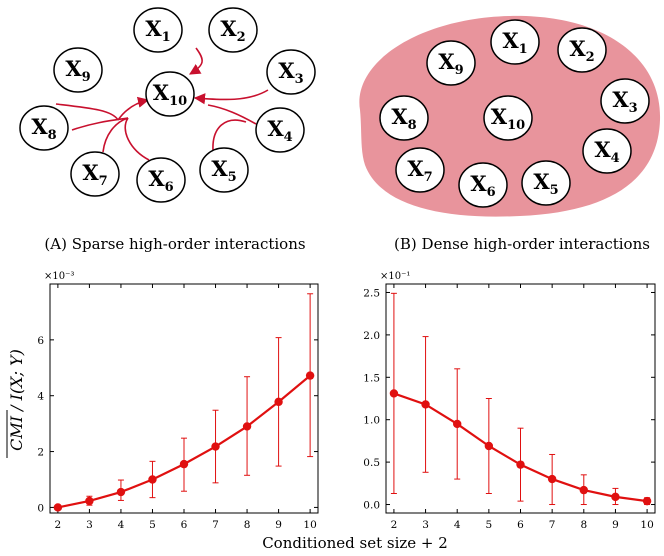 The height and width of the screenshot is (556, 664). Describe the element at coordinates (371, 378) in the screenshot. I see `y-tick-label: 1.5` at that location.